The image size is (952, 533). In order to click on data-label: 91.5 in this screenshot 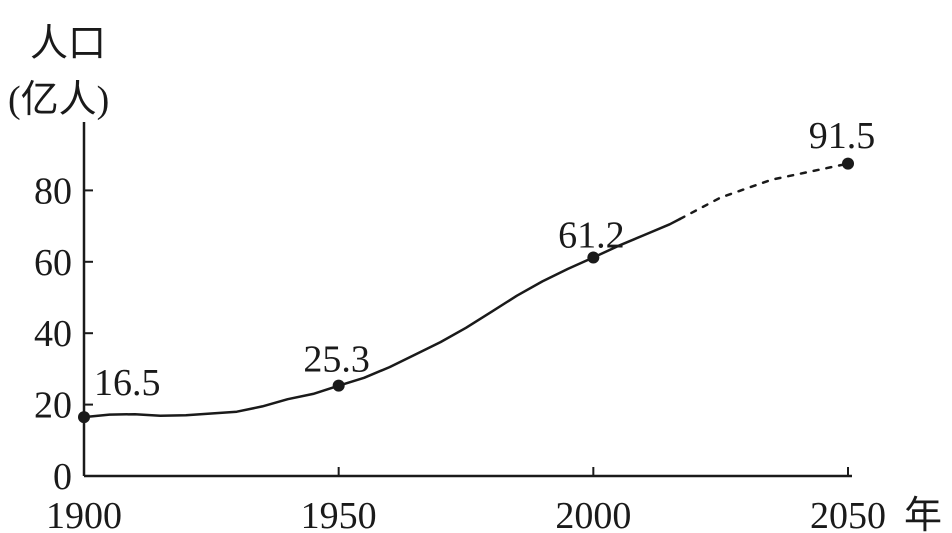, I will do `click(842, 136)`.